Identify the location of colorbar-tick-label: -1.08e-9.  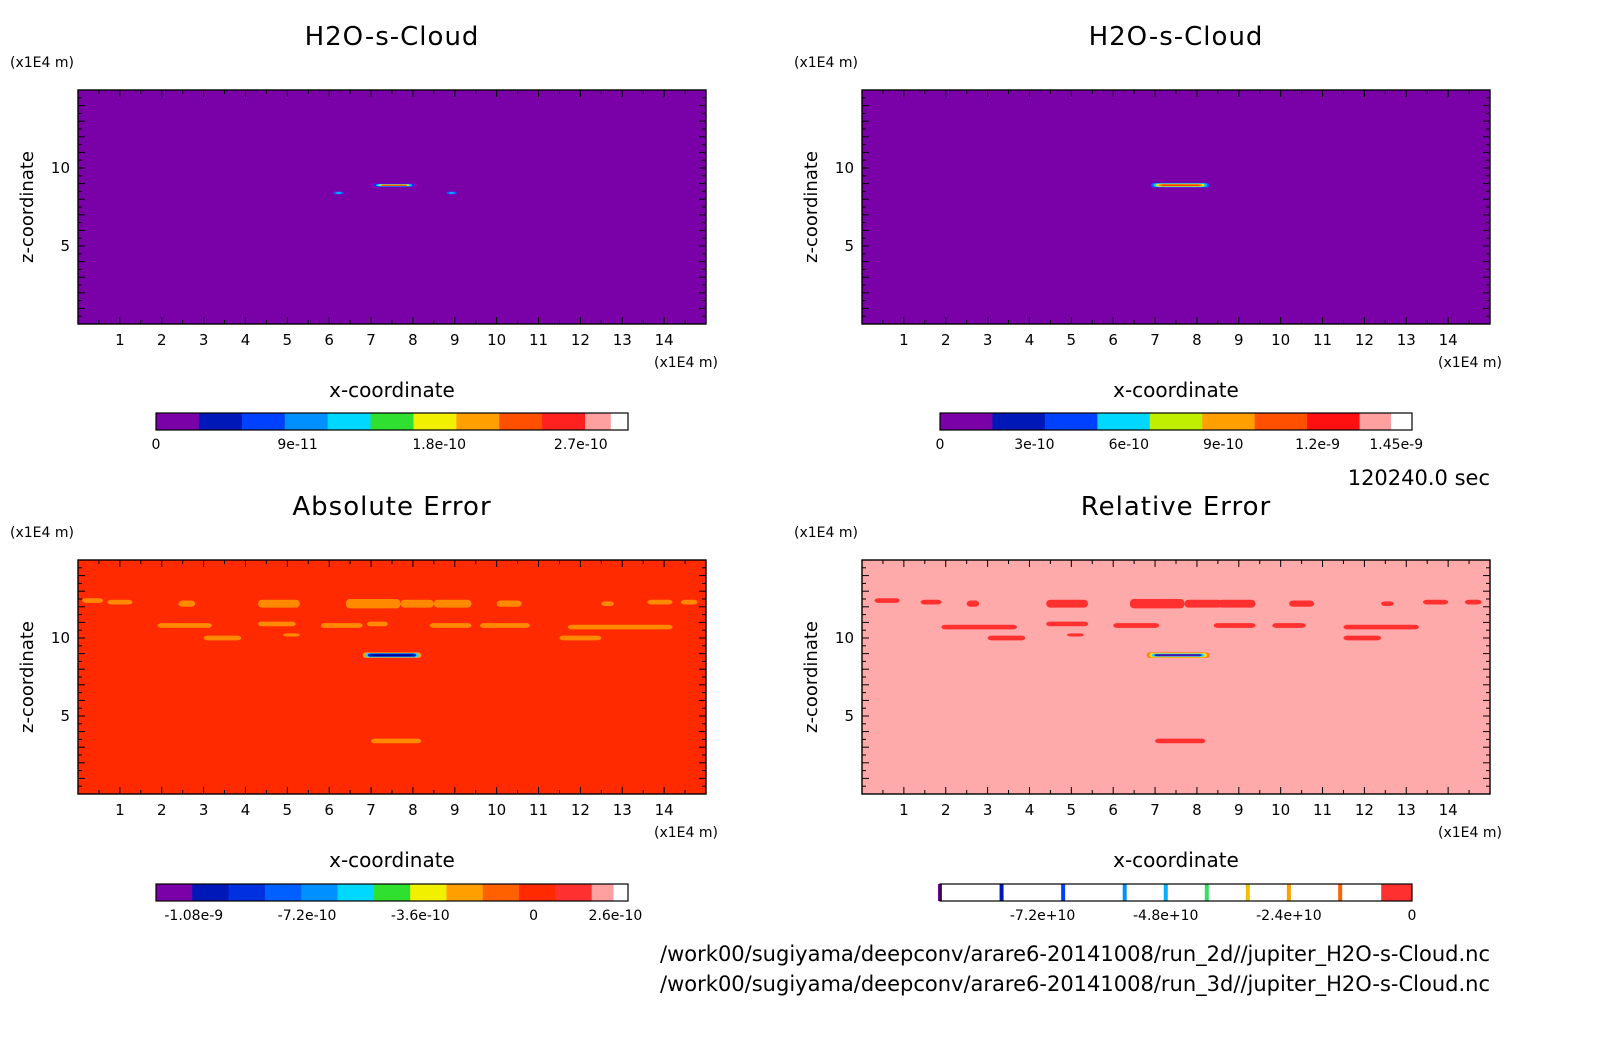
(193, 916).